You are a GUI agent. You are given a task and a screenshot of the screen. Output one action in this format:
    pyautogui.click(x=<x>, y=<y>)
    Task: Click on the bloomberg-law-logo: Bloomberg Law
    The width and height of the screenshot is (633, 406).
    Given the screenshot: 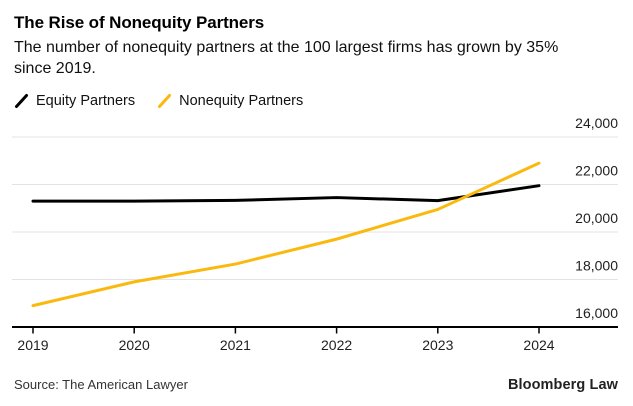 What is the action you would take?
    pyautogui.click(x=562, y=385)
    